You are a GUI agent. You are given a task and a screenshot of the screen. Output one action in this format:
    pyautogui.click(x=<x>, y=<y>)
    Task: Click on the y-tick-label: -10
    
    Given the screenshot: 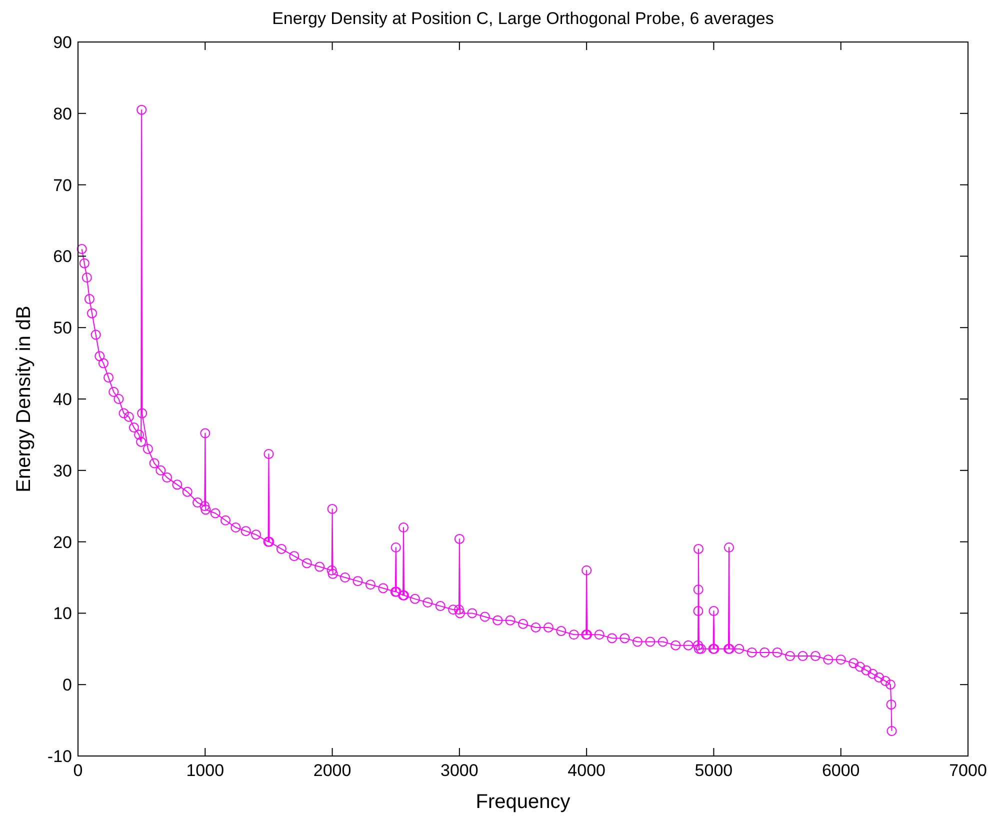 What is the action you would take?
    pyautogui.click(x=59, y=756)
    